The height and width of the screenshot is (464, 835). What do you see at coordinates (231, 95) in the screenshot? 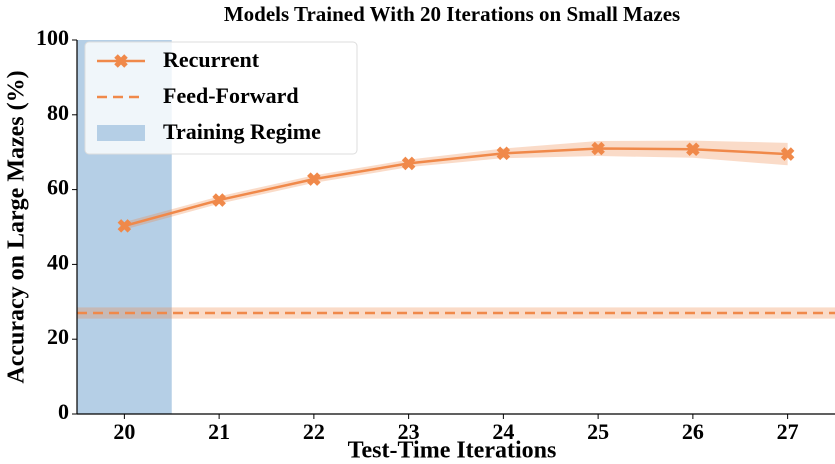
I see `legend-label: Feed-Forward` at bounding box center [231, 95].